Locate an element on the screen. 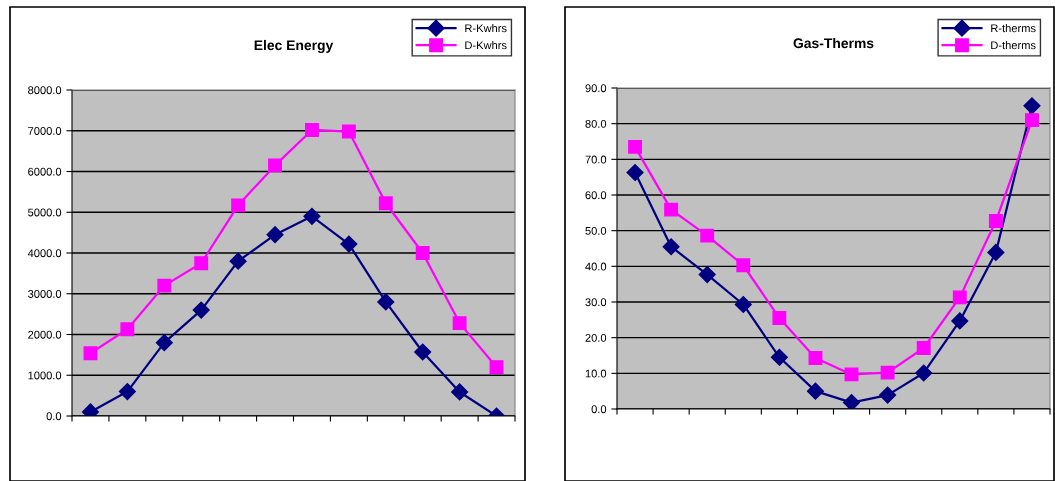 The image size is (1055, 481). y-tick-label: 70.0 is located at coordinates (596, 159).